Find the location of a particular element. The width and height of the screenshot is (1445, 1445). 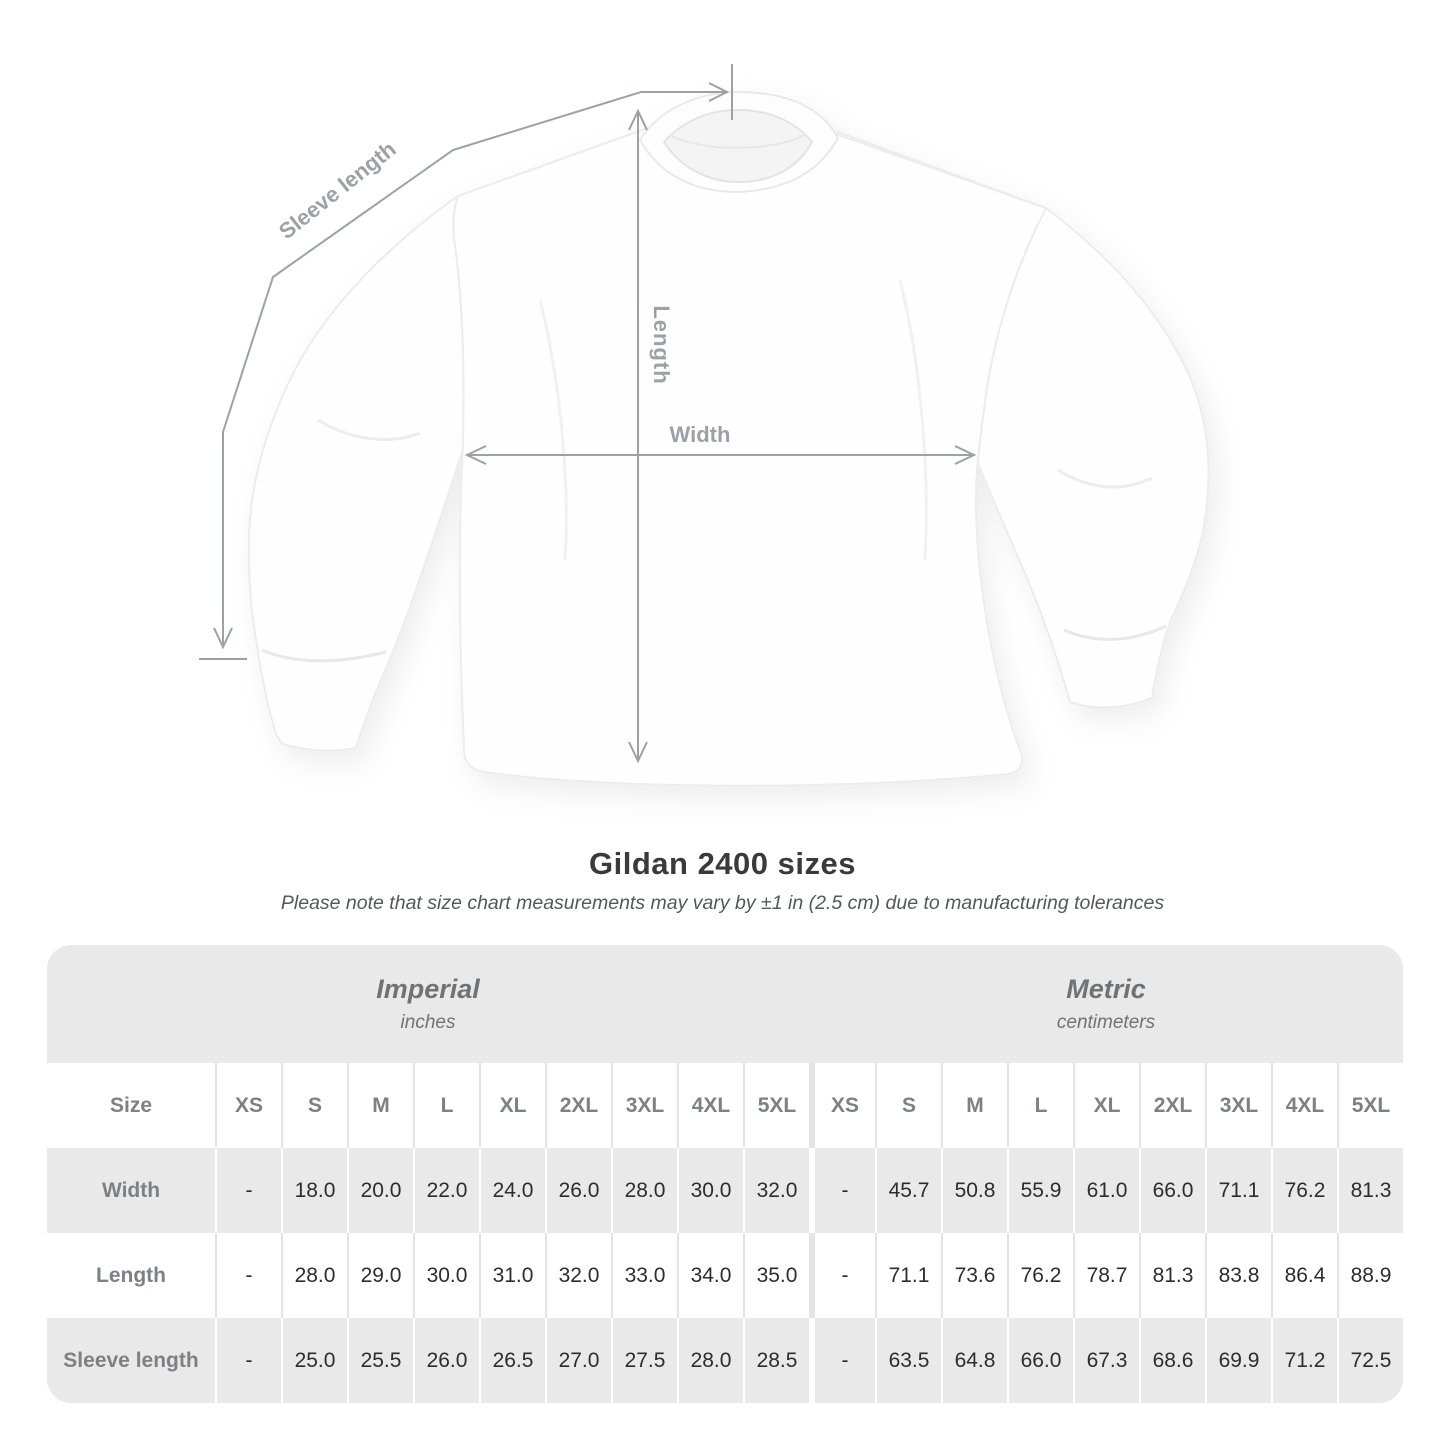

page-title: Gildan 2400 sizes is located at coordinates (722, 863).